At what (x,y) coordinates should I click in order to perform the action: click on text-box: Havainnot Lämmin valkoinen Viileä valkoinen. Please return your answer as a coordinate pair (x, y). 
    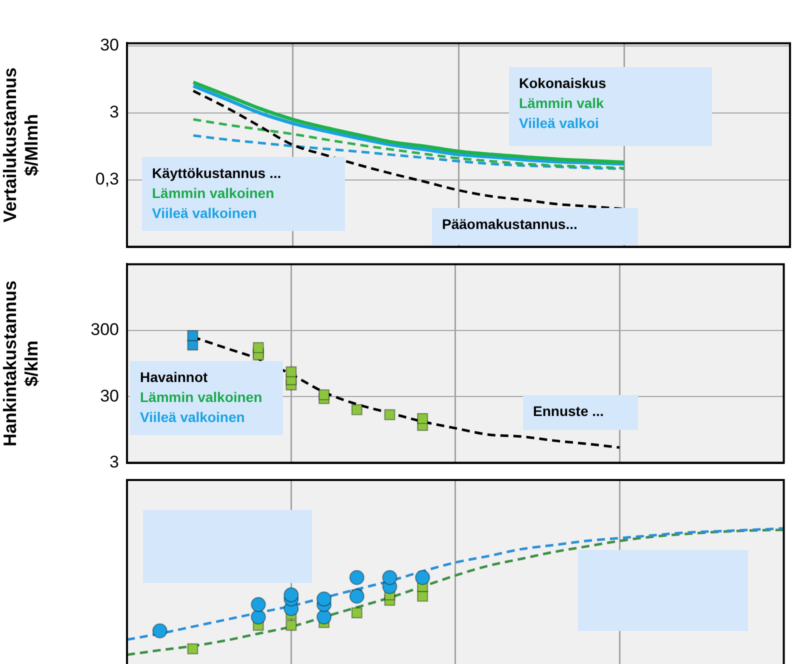
    Looking at the image, I should click on (206, 398).